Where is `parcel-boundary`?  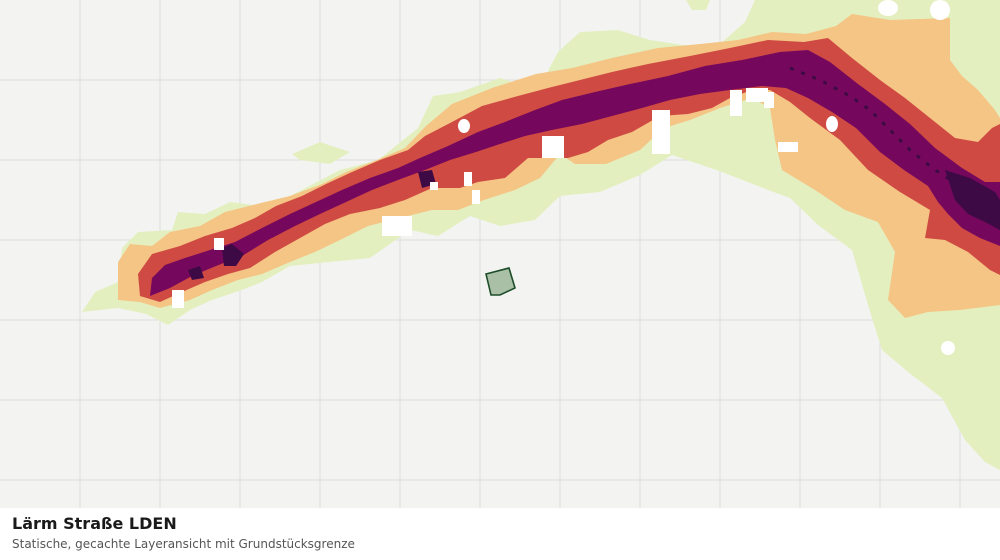
parcel-boundary is located at coordinates (500, 281).